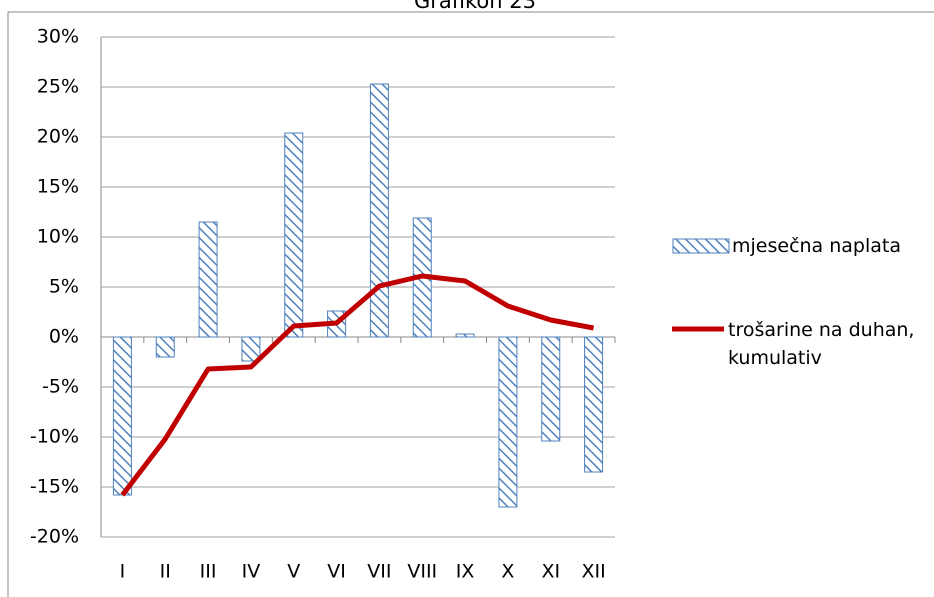 This screenshot has height=597, width=934. What do you see at coordinates (58, 137) in the screenshot?
I see `y-tick-label: 20%` at bounding box center [58, 137].